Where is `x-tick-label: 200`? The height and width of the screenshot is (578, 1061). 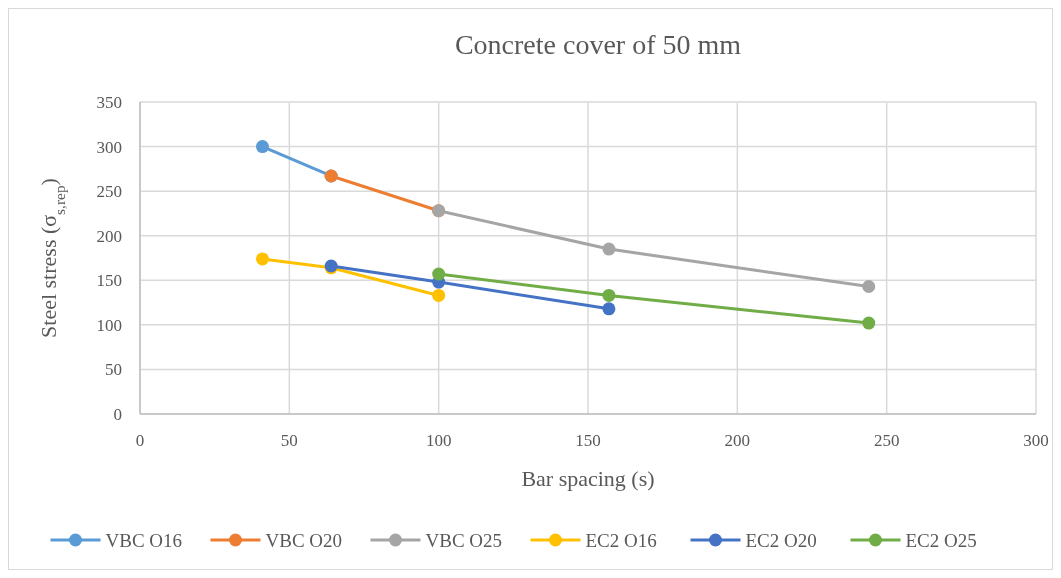 x-tick-label: 200 is located at coordinates (737, 440).